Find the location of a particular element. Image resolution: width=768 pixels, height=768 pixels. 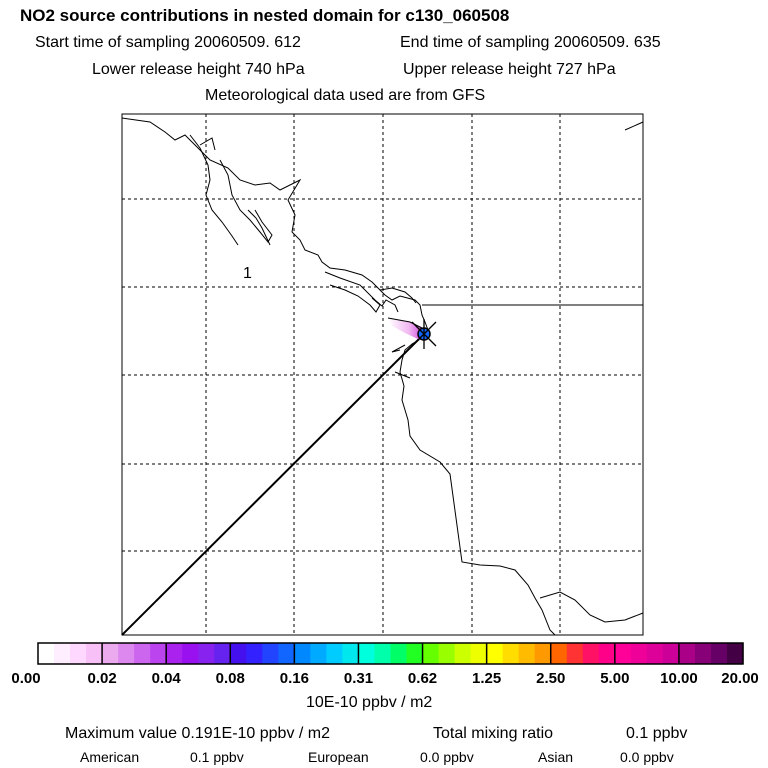

colorbar-tick-label: 0.04 is located at coordinates (166, 678).